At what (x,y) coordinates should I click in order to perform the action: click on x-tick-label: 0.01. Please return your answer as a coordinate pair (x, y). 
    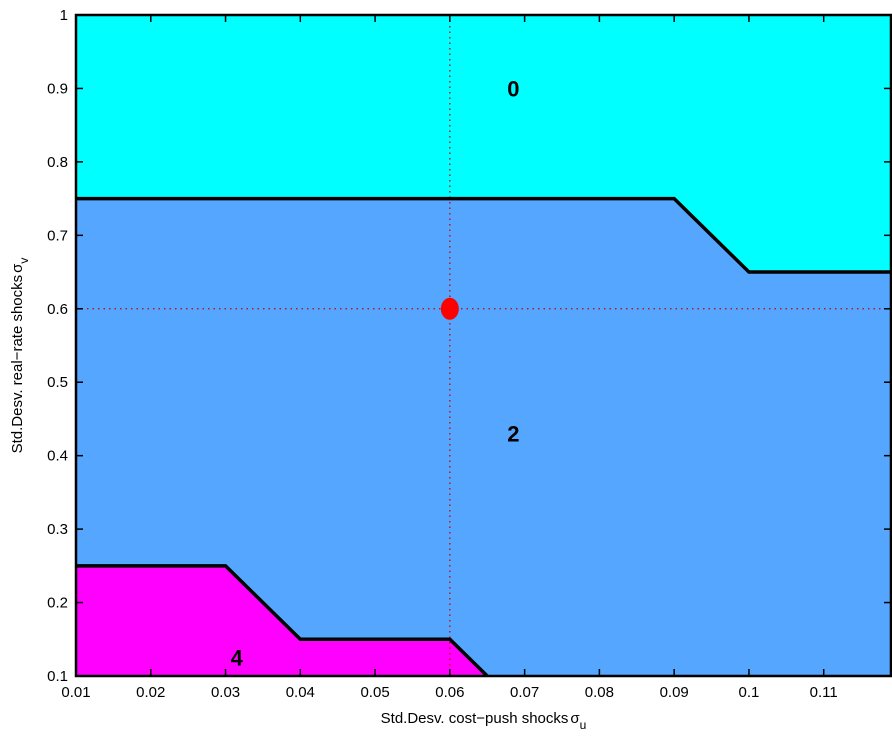
    Looking at the image, I should click on (75, 692).